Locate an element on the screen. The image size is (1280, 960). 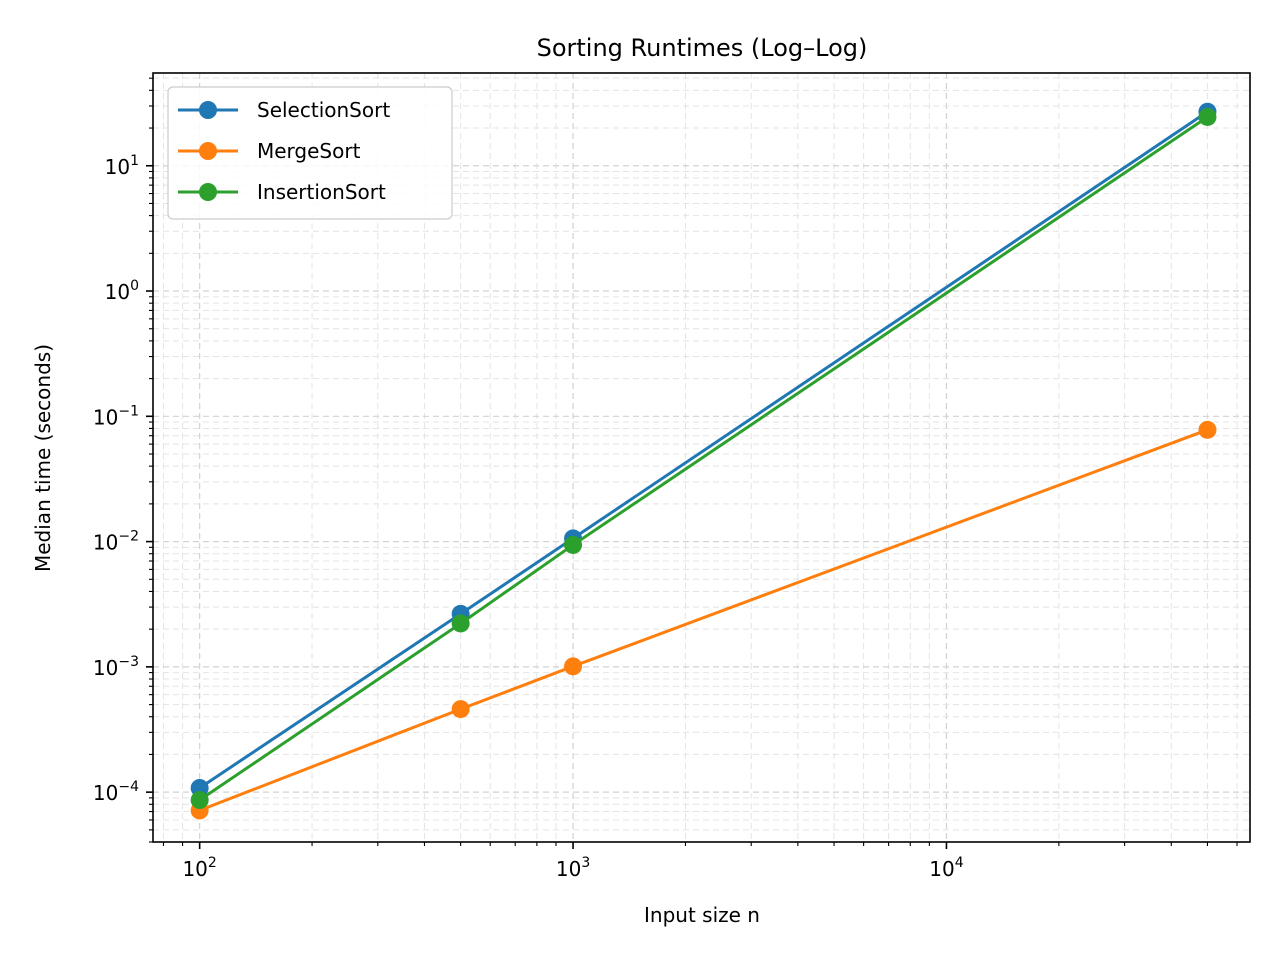
legend-label-mergesort: MergeSort is located at coordinates (309, 151).